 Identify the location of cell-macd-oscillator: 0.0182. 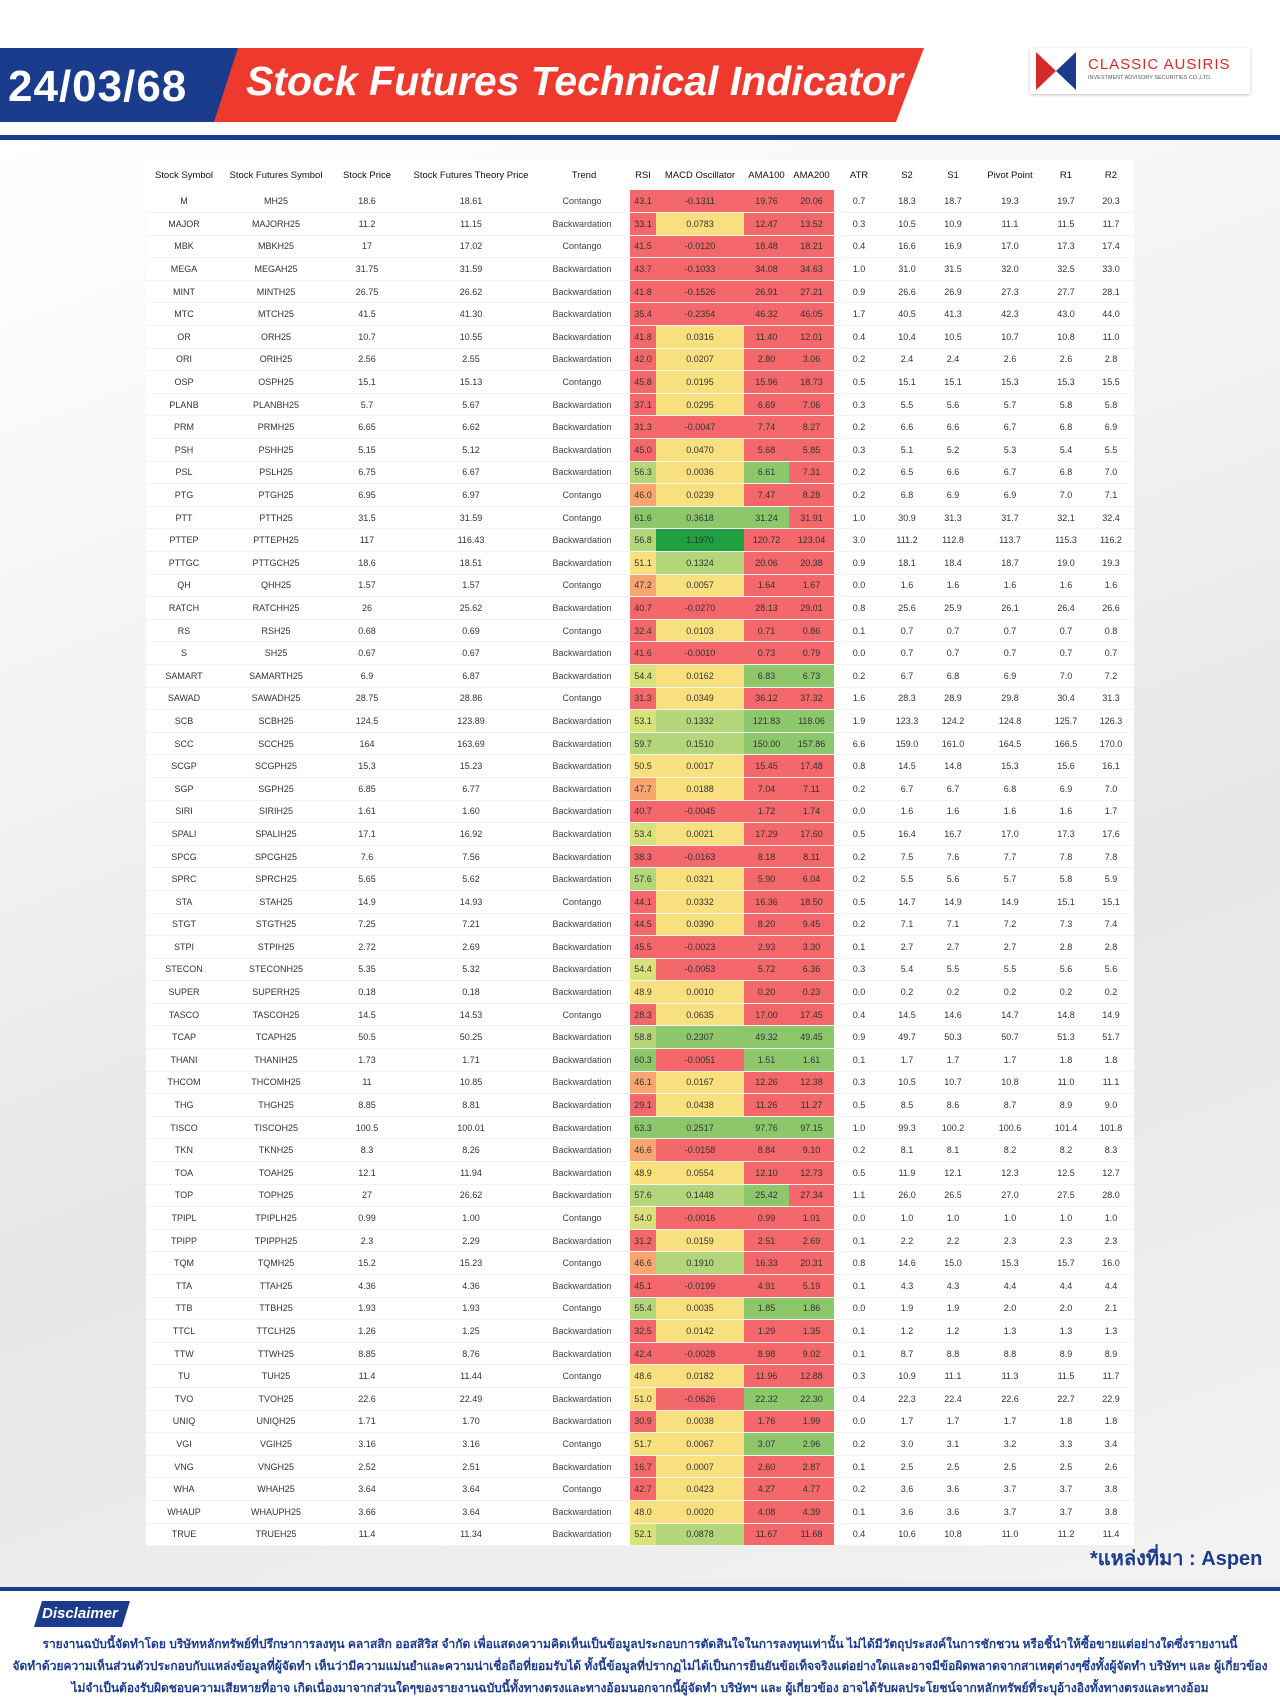
(700, 1376).